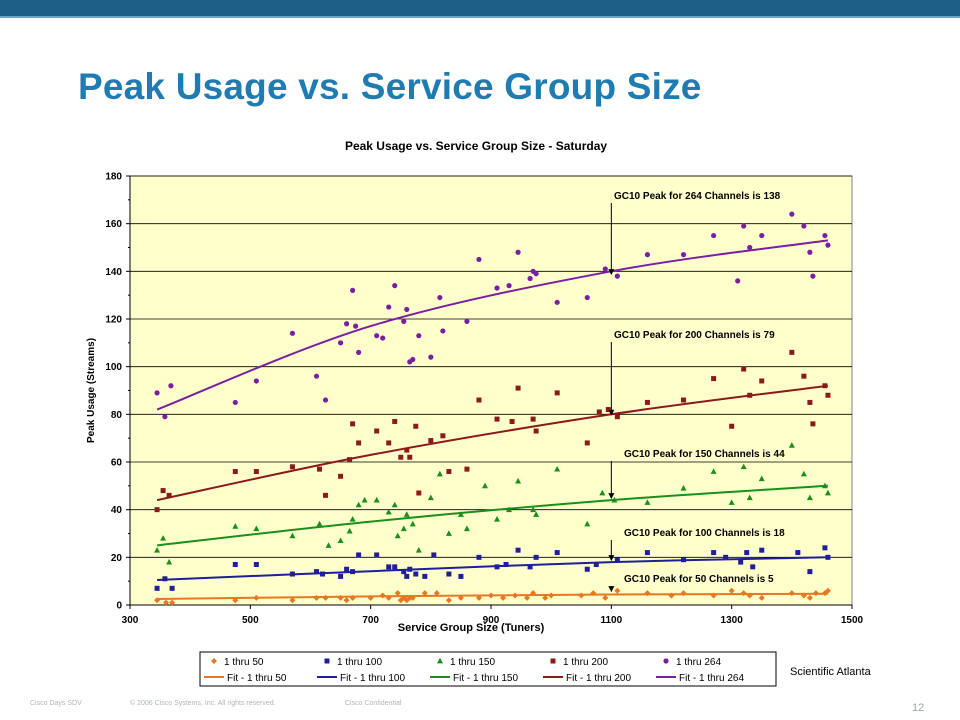  Describe the element at coordinates (480, 9) in the screenshot. I see `top-banner` at that location.